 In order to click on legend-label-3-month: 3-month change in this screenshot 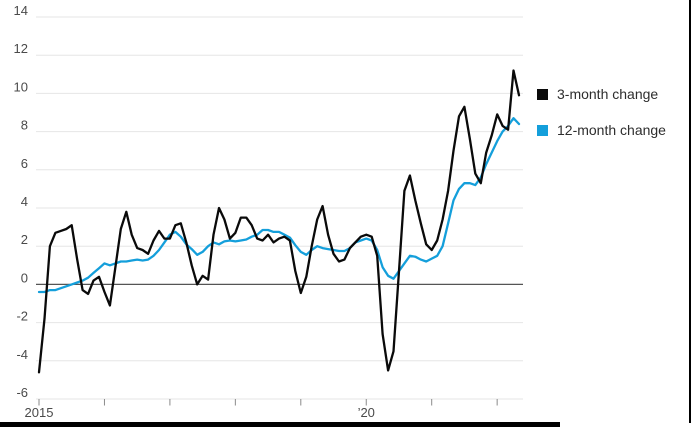, I will do `click(608, 94)`.